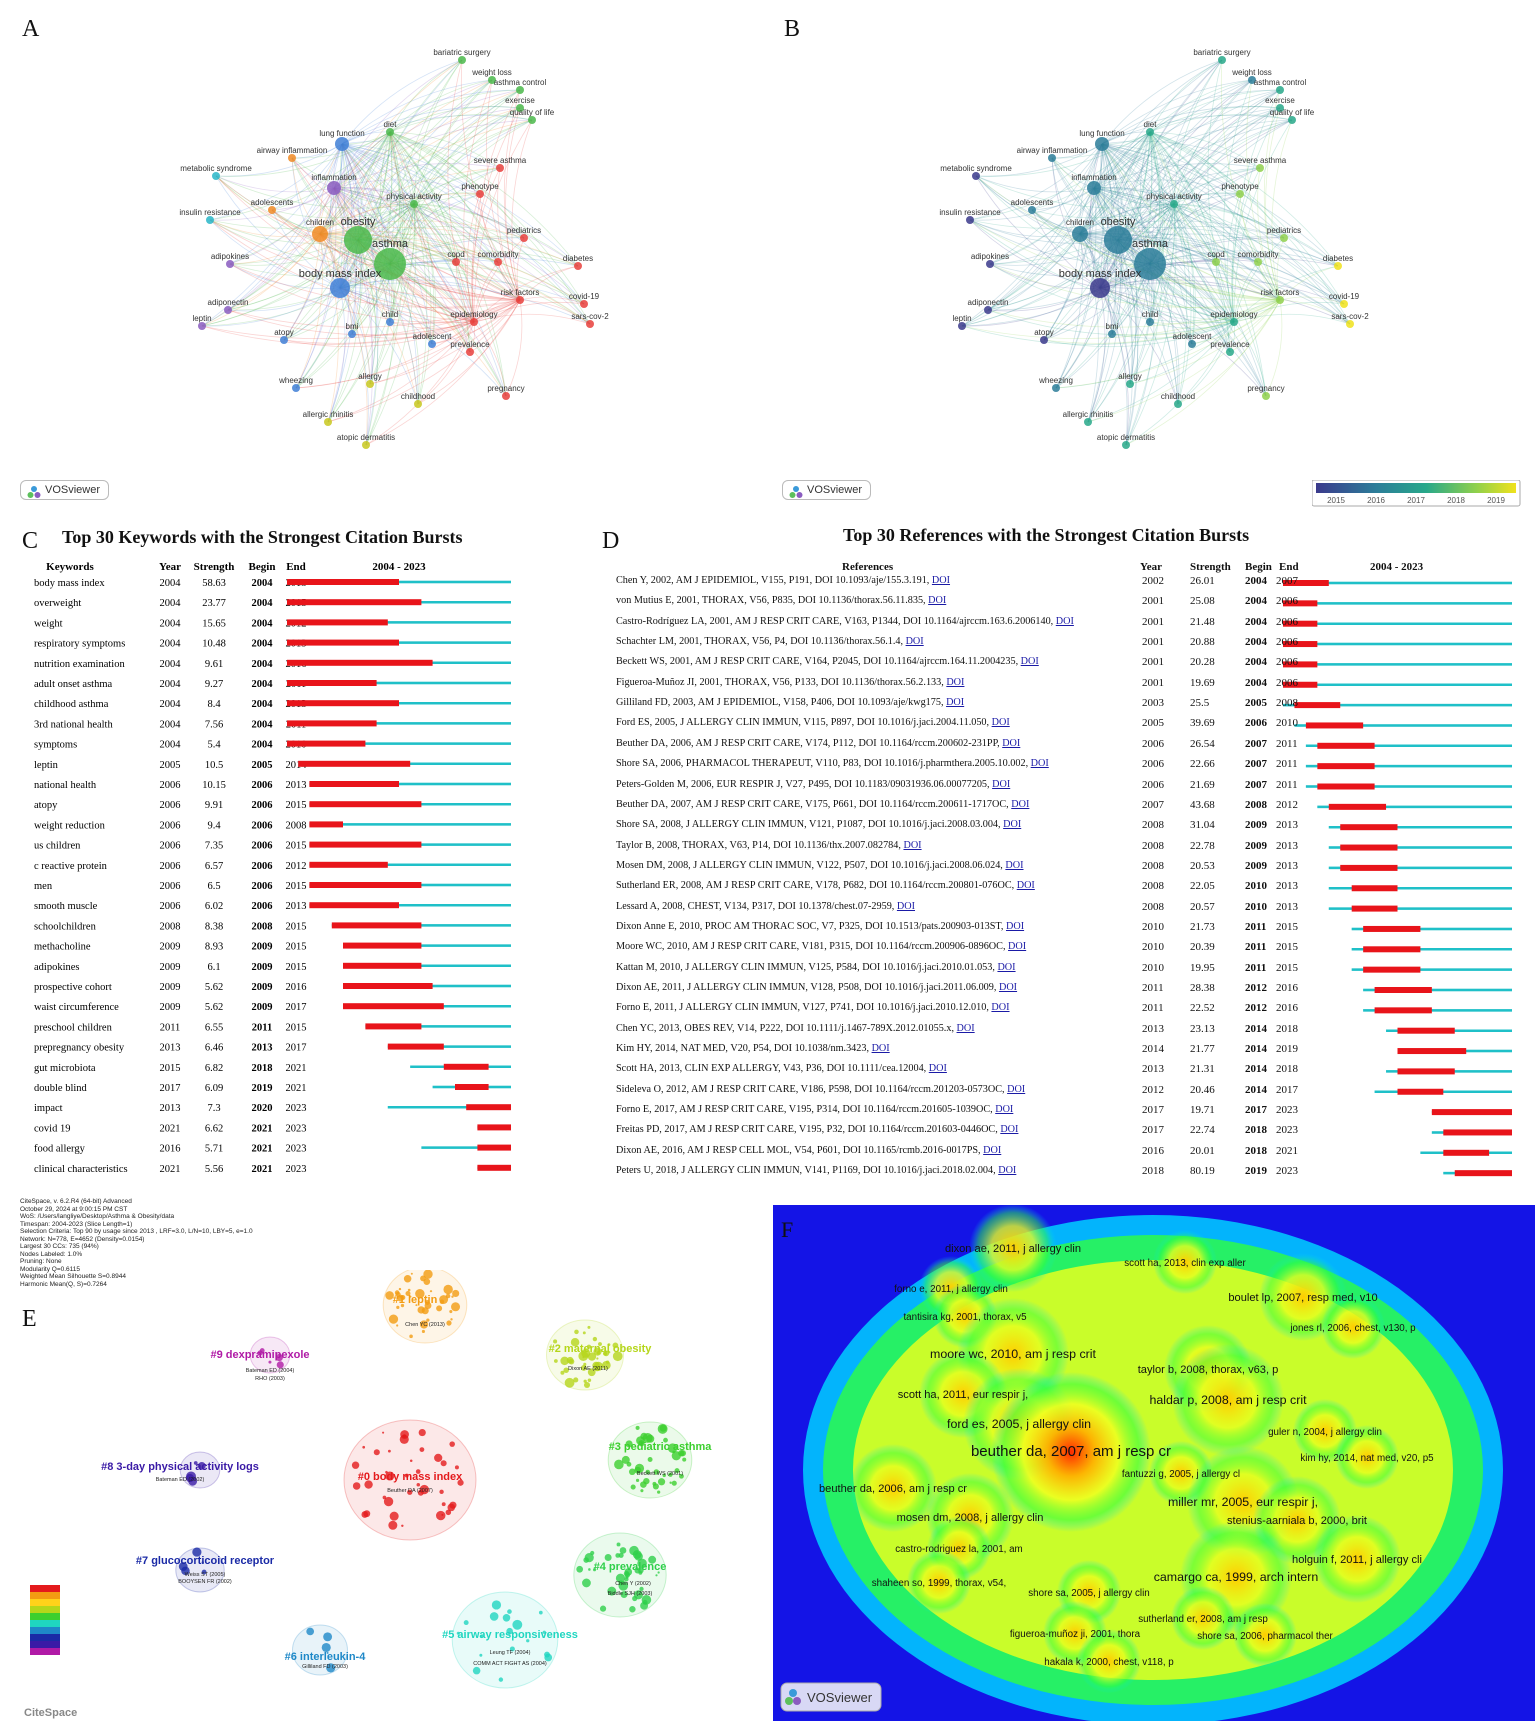 Image resolution: width=1535 pixels, height=1721 pixels. What do you see at coordinates (262, 1007) in the screenshot?
I see `begin-cell: 2009` at bounding box center [262, 1007].